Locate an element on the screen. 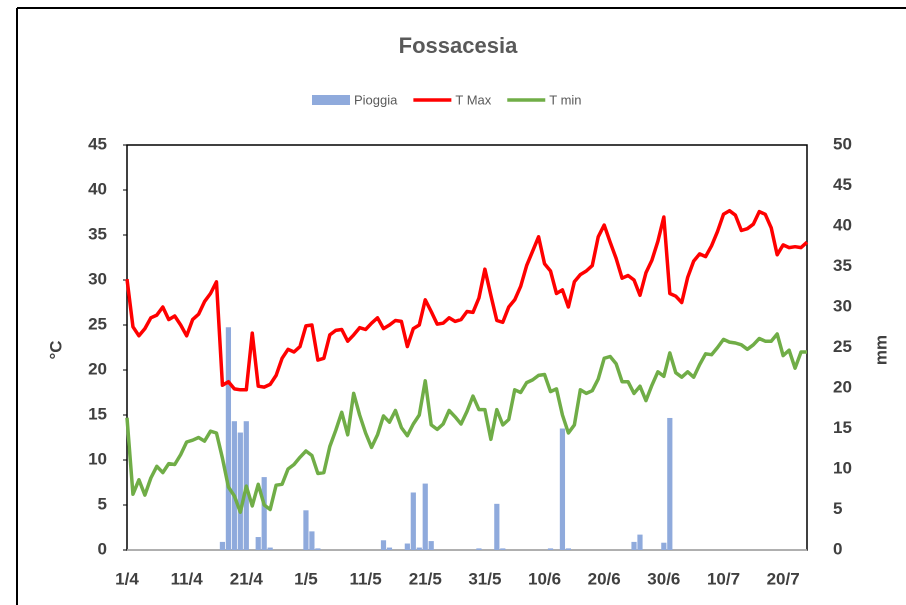  y2-tick-label: 5 is located at coordinates (837, 508).